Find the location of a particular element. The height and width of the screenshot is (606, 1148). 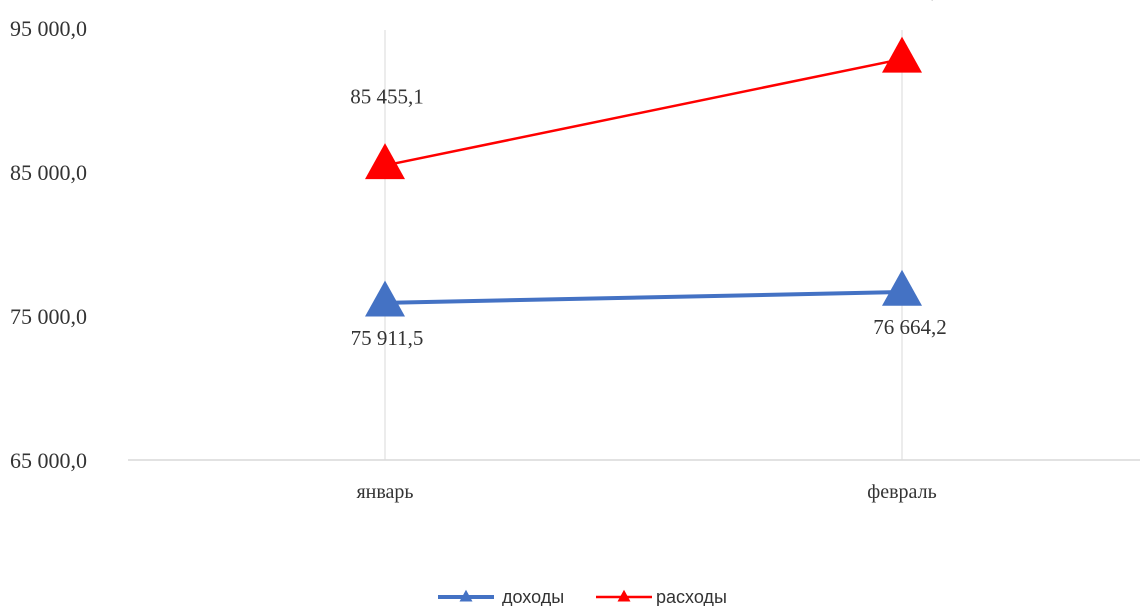

y-tick-label: 65 000,0 is located at coordinates (48, 460).